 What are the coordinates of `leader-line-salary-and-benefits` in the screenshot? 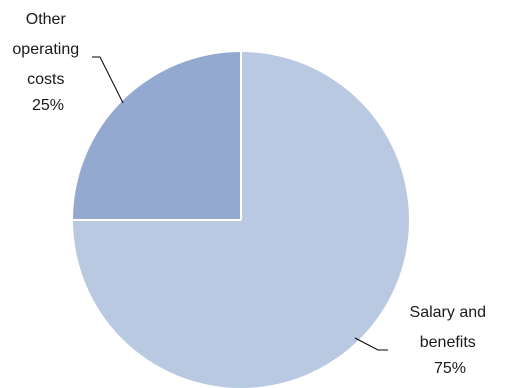 It's located at (371, 344).